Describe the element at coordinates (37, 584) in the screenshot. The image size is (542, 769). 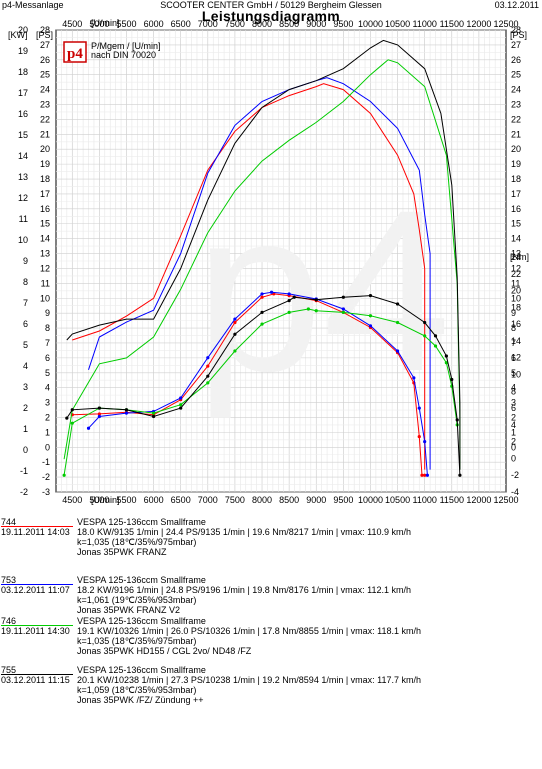
I see `run-color-line` at that location.